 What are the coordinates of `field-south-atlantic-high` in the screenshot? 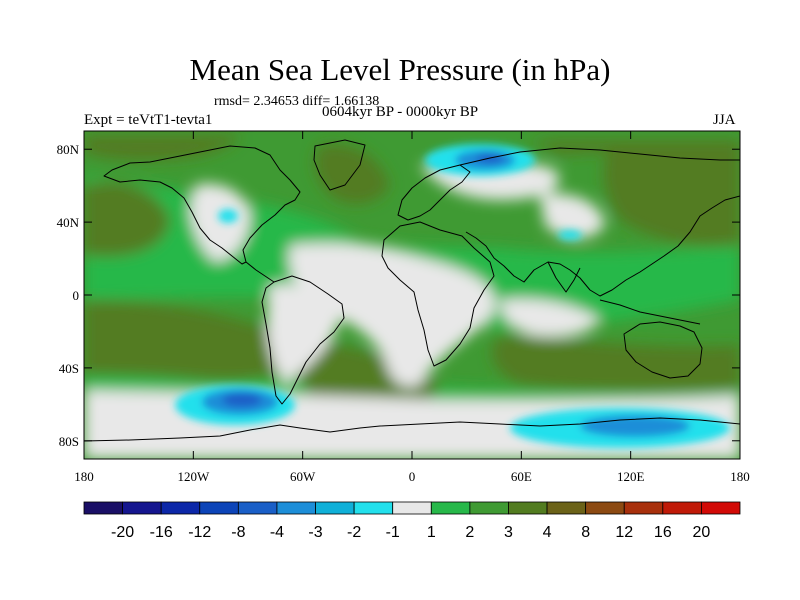 It's located at (368, 377).